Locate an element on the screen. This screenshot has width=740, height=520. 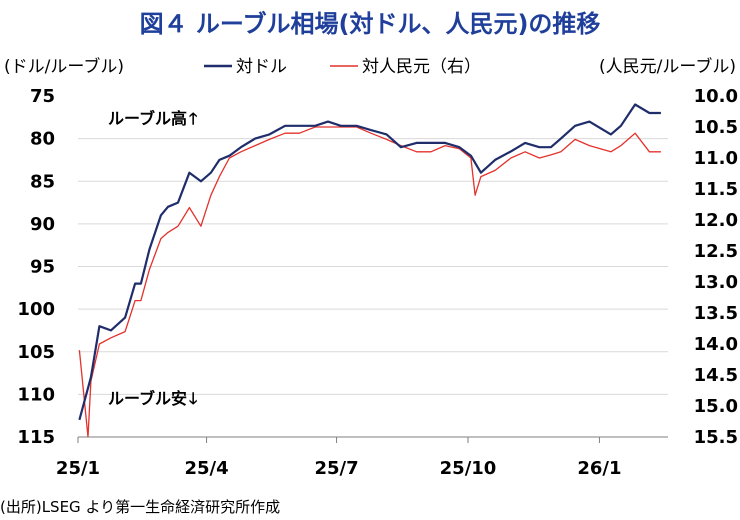
chart-title: 図４ ルーブル相場(対ドル、人民元)の推移 is located at coordinates (370, 24).